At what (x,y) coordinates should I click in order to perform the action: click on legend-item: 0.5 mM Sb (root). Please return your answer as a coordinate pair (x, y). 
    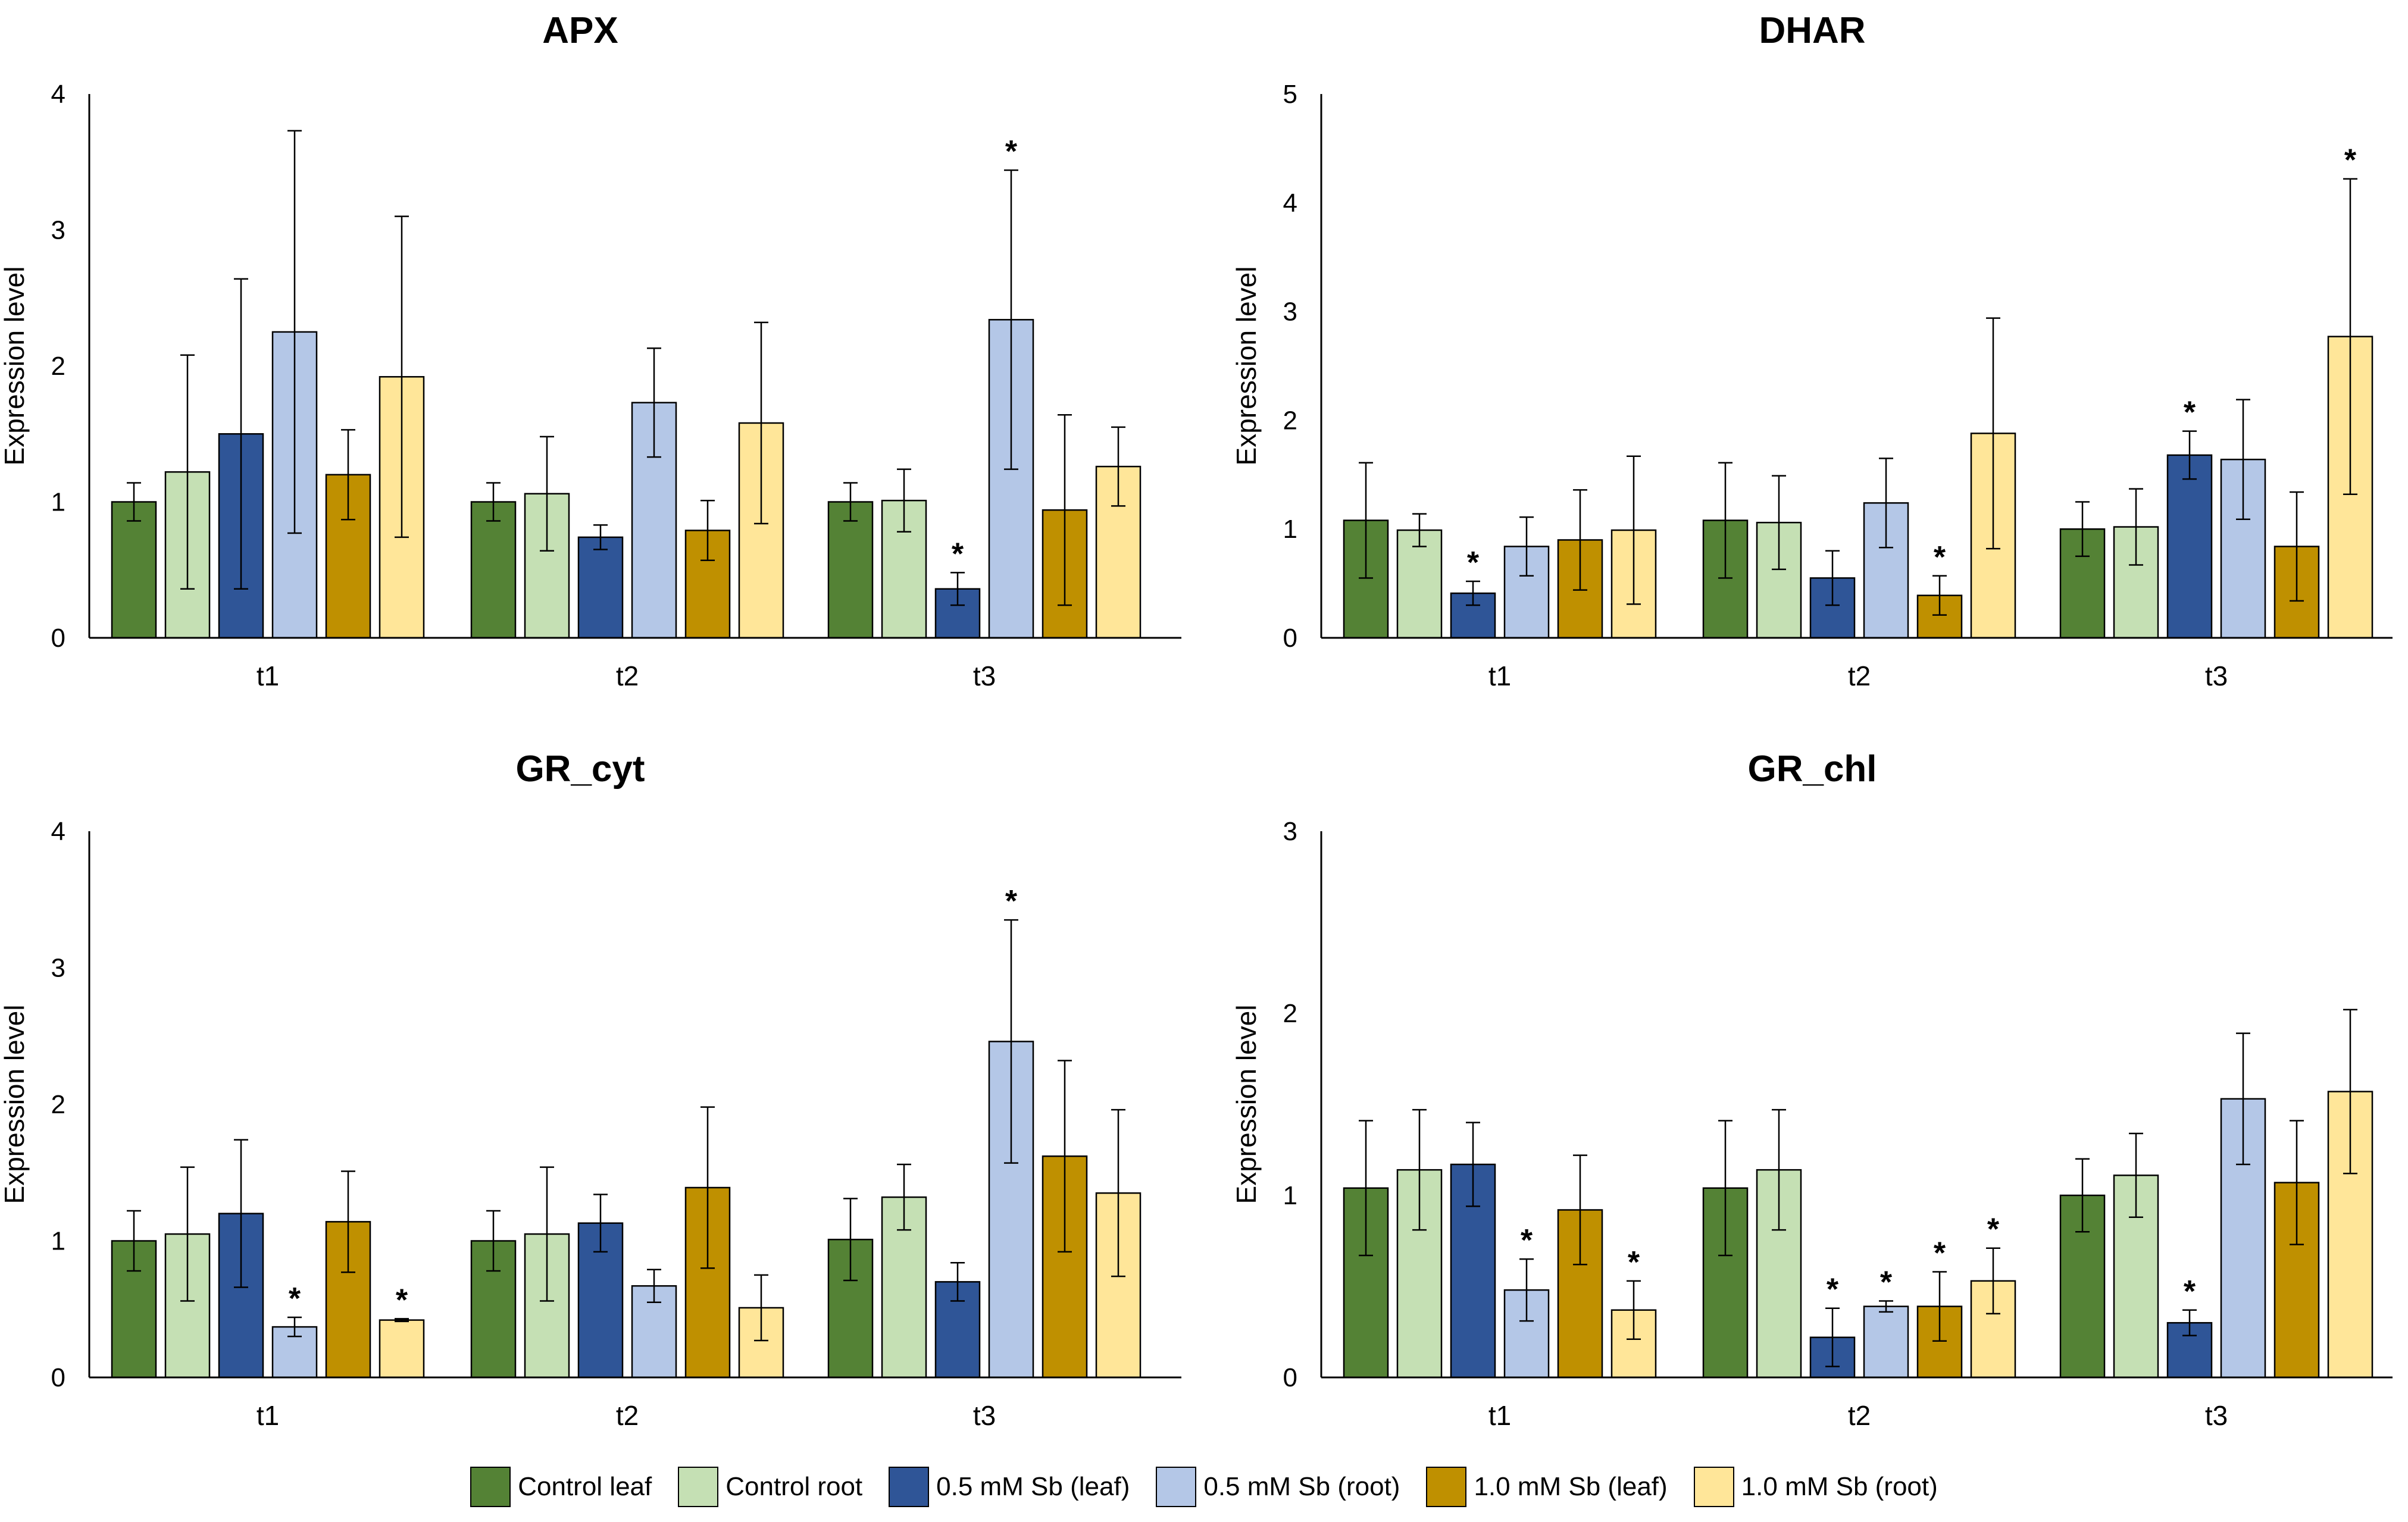
    Looking at the image, I should click on (1278, 1487).